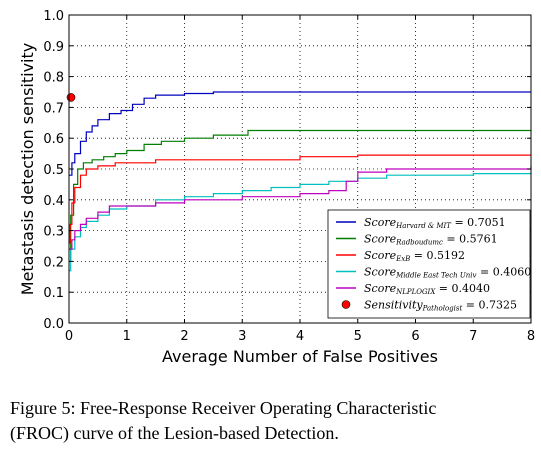  I want to click on x-tick-label: 6, so click(415, 336).